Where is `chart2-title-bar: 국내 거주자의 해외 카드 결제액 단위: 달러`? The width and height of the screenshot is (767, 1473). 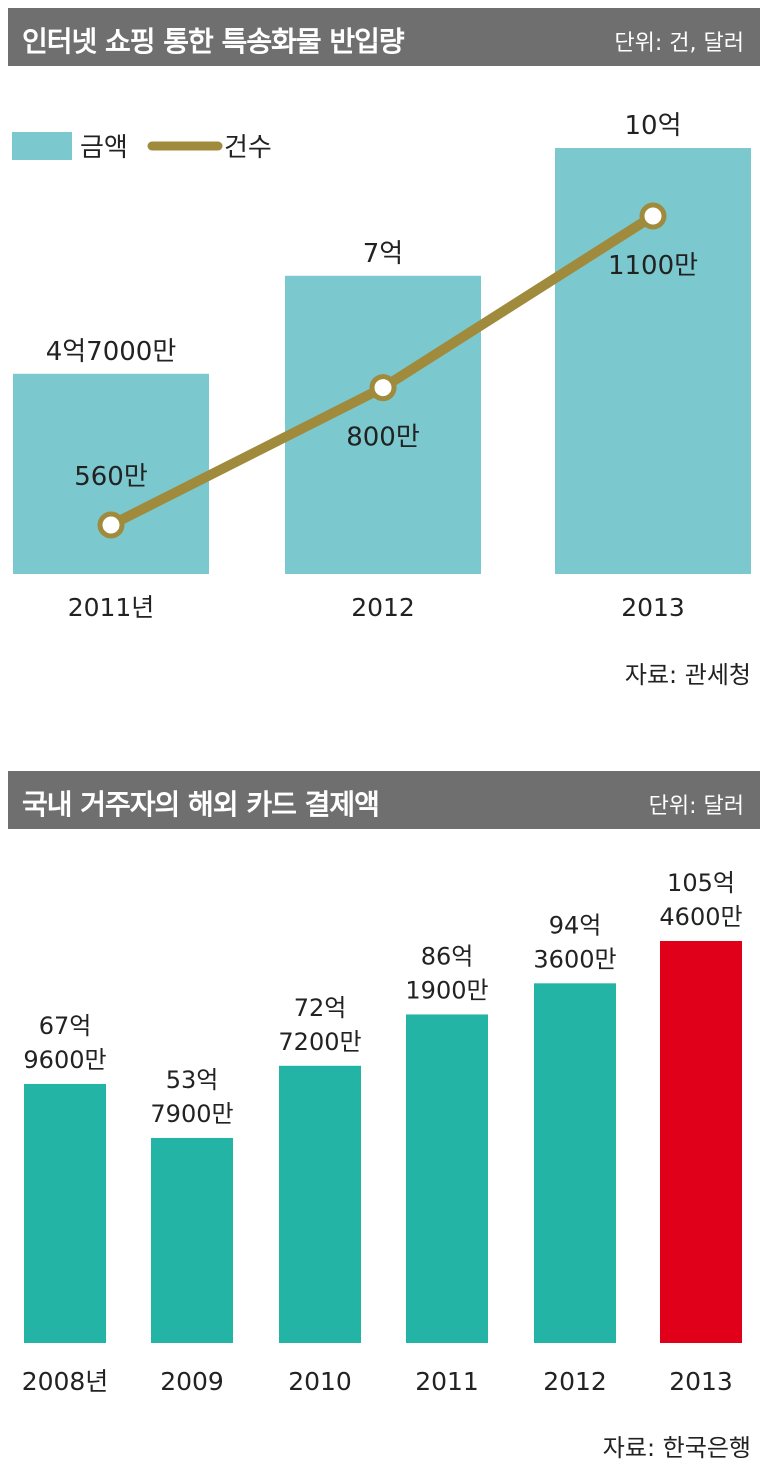
chart2-title-bar: 국내 거주자의 해외 카드 결제액 단위: 달러 is located at coordinates (384, 800).